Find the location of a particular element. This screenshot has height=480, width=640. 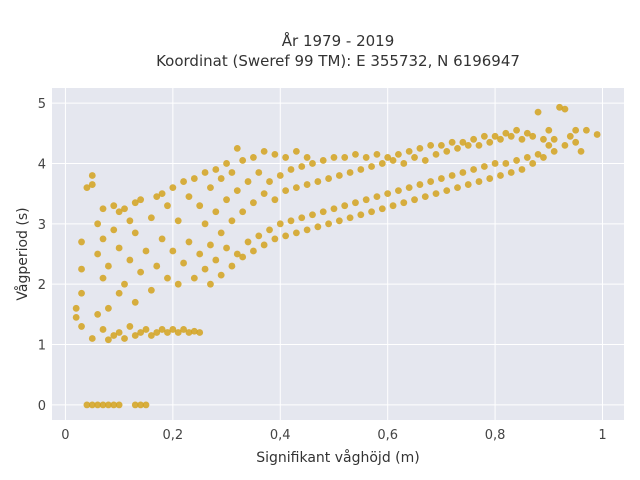

chart-title: År 1979 - 2019 is located at coordinates (338, 40).